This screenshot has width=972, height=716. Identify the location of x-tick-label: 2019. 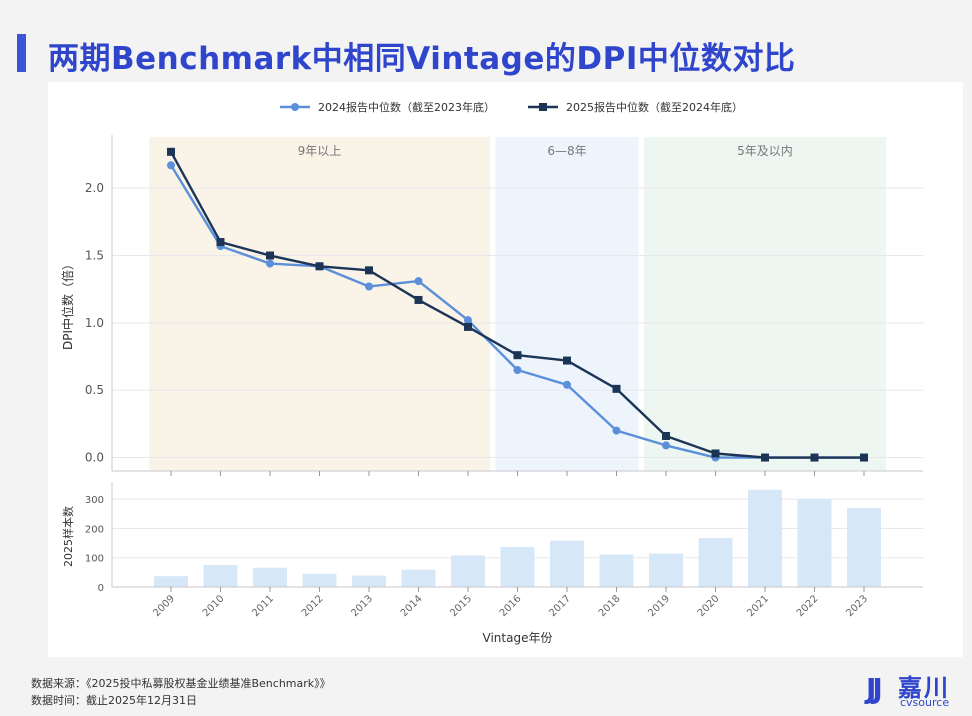
(659, 606).